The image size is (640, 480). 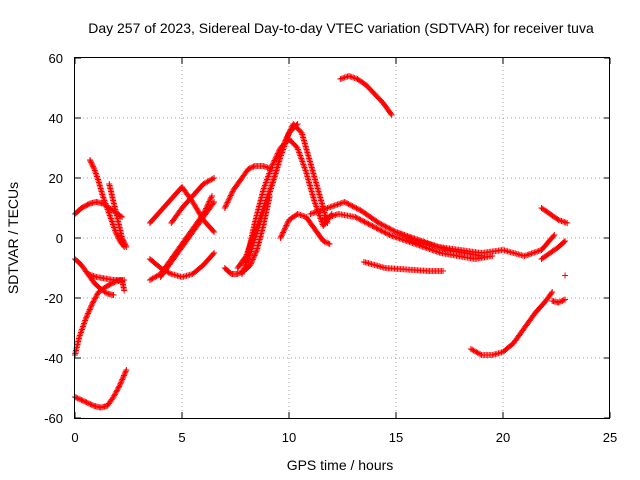 What do you see at coordinates (181, 437) in the screenshot?
I see `x-tick-label: 5` at bounding box center [181, 437].